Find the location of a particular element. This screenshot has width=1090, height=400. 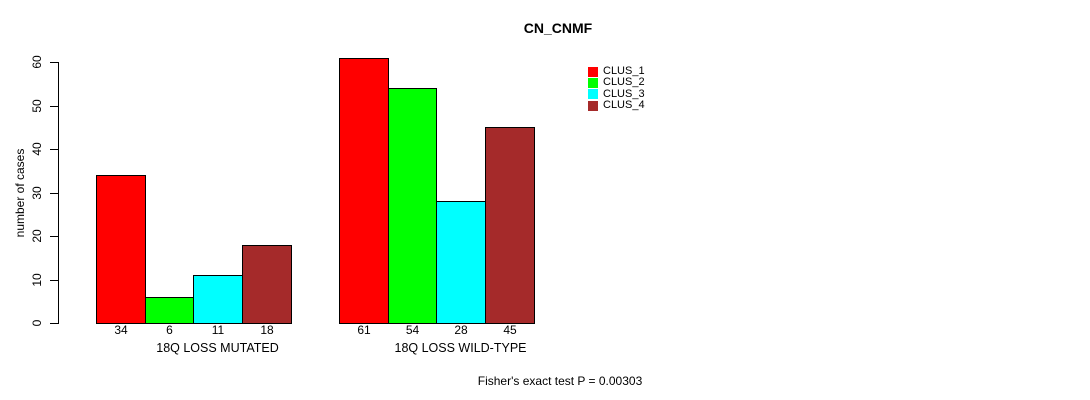

y-tick-label: 0 is located at coordinates (37, 323).